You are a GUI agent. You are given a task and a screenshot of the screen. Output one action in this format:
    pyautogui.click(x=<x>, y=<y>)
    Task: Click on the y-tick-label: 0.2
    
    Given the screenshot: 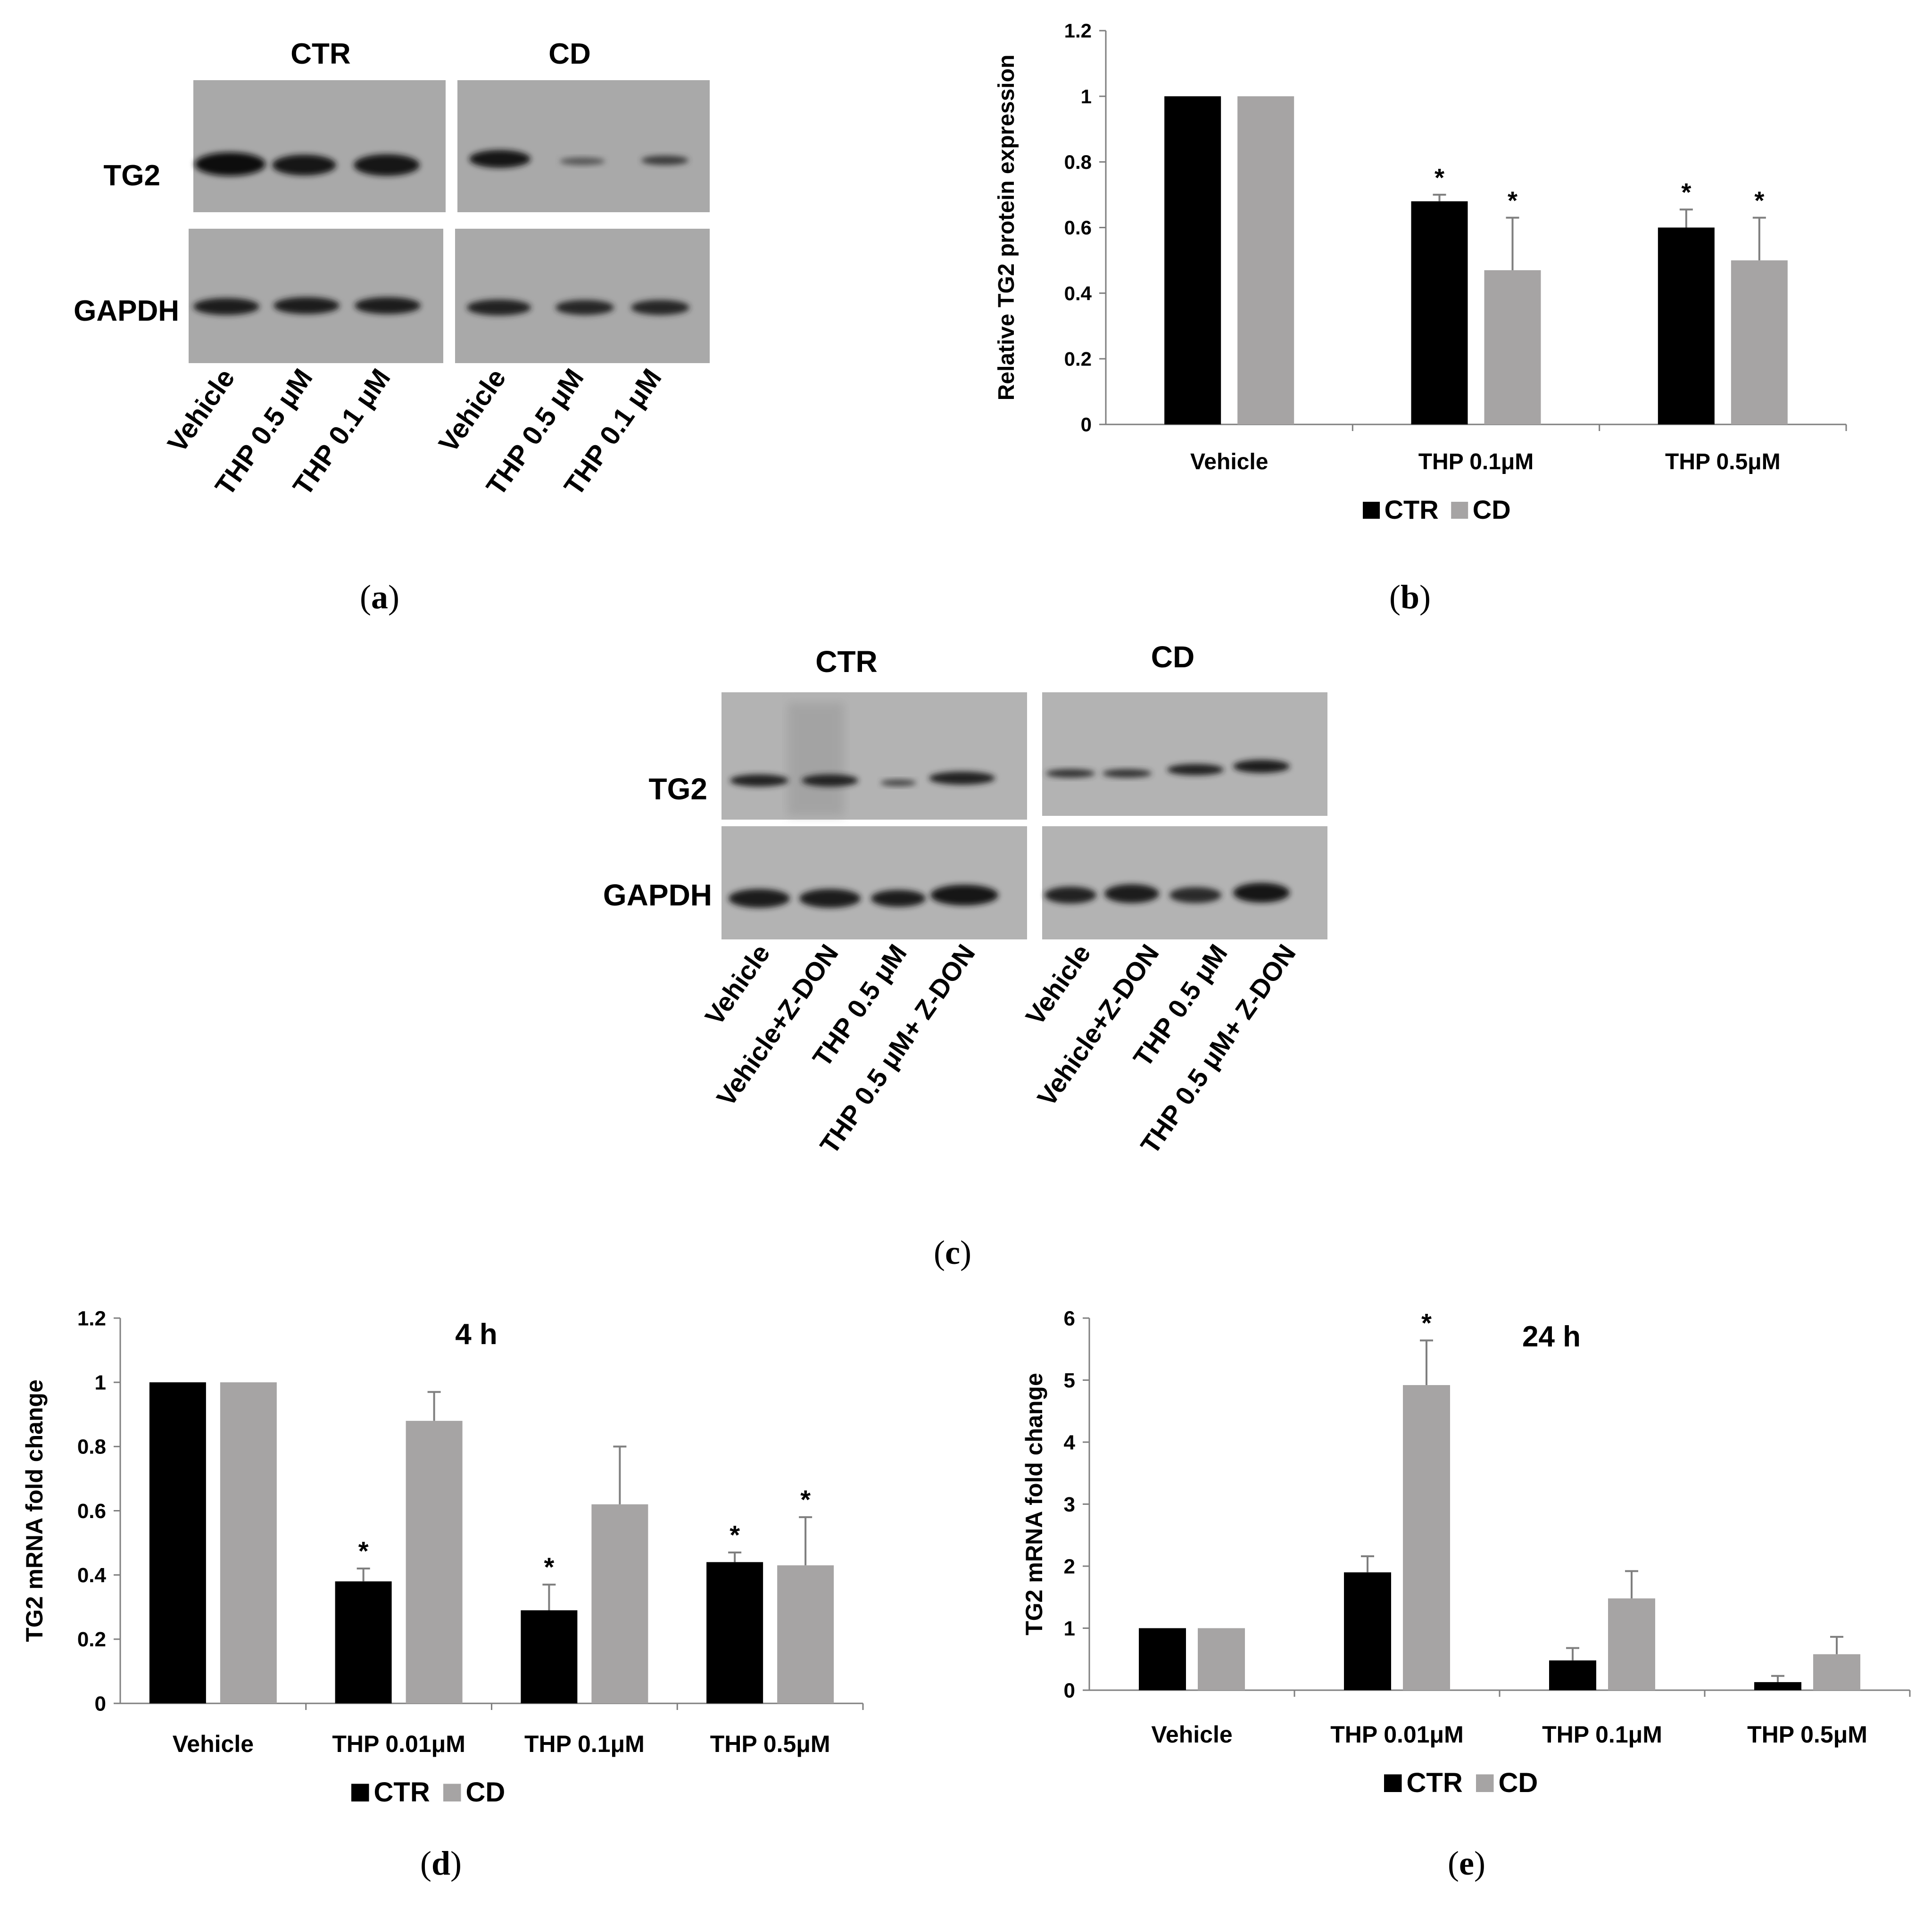 What is the action you would take?
    pyautogui.click(x=1078, y=359)
    